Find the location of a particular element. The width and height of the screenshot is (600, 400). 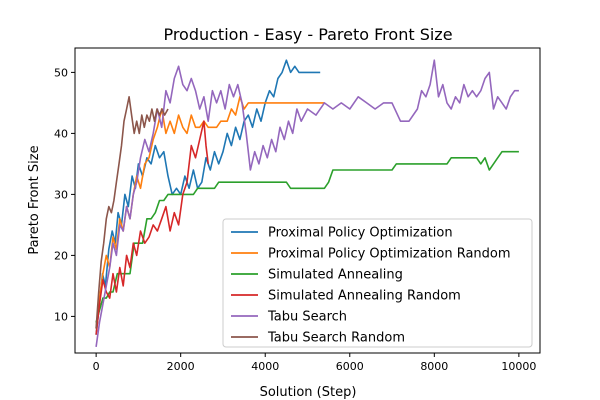

legend-label-2: Simulated Annealing is located at coordinates (335, 275).